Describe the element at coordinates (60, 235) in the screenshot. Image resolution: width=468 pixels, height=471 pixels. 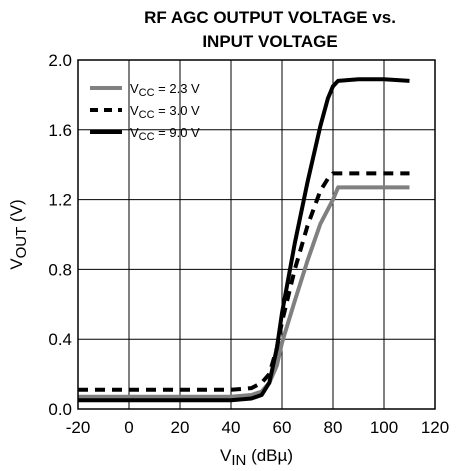
I see `y-tick-labels: 0.0 0.4 0.8 1.2 1.6 2.0` at that location.